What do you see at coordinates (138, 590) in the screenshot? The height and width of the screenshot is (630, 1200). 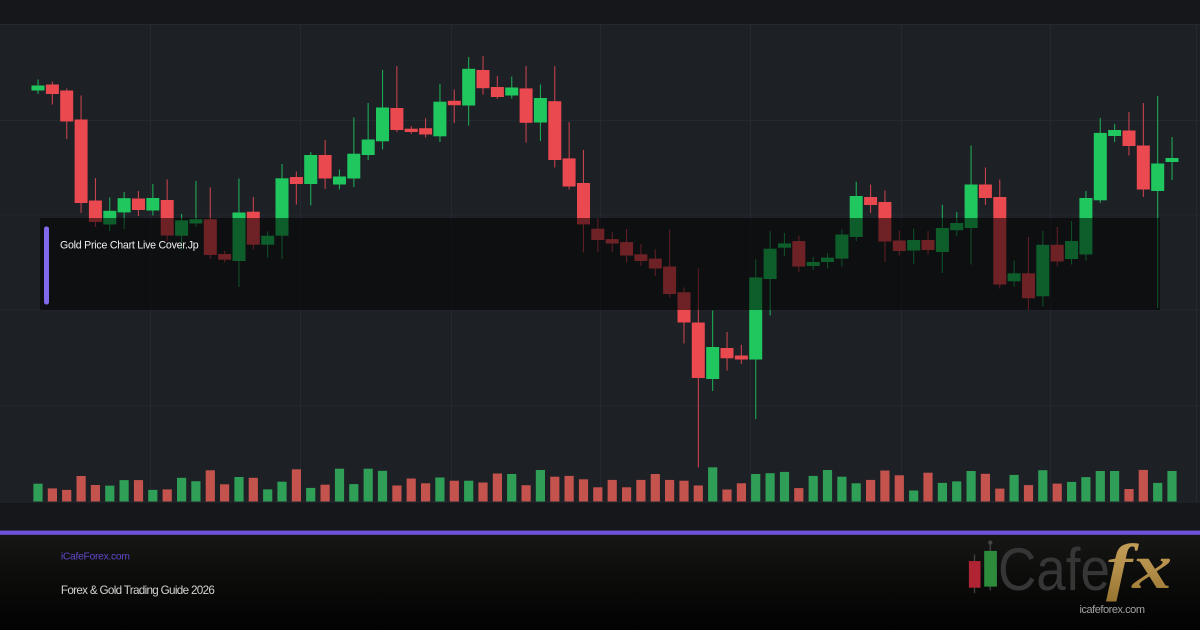 I see `svg-text:Forex & Gold Trading Guide 202: Forex & Gold Trading Guide 2026` at bounding box center [138, 590].